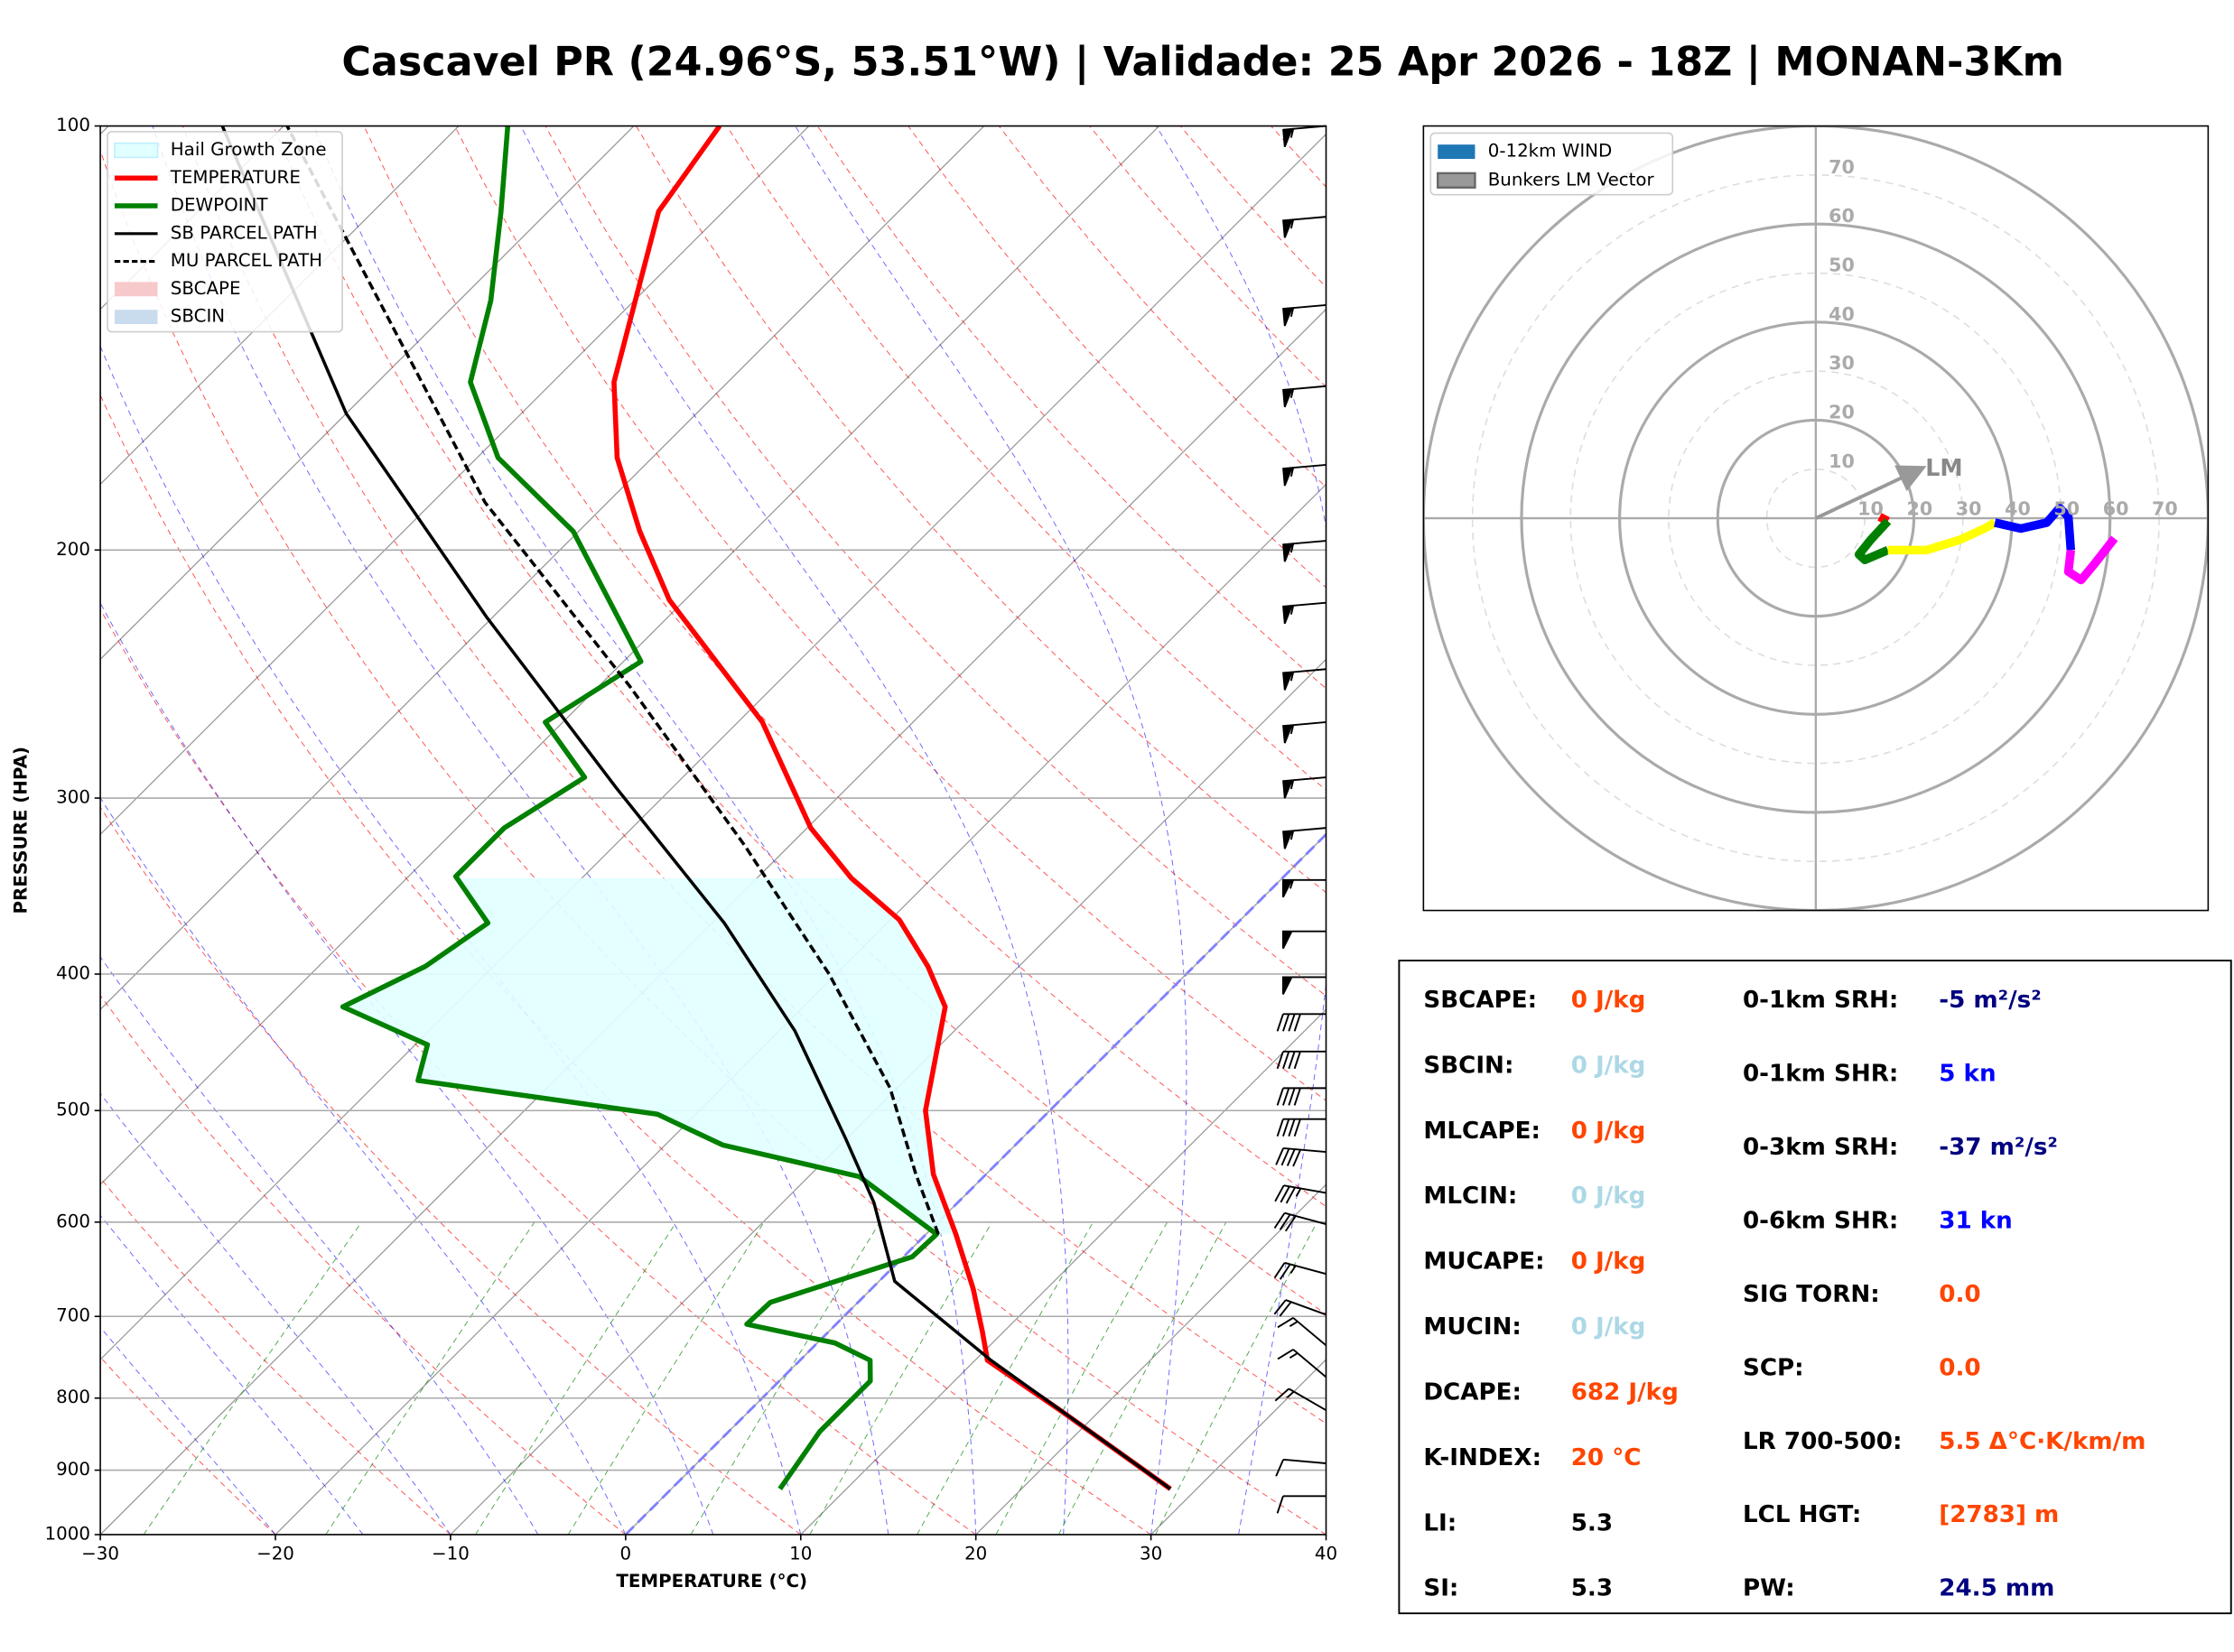 Image resolution: width=2234 pixels, height=1652 pixels. Describe the element at coordinates (1440, 1588) in the screenshot. I see `param-label: SI:` at that location.